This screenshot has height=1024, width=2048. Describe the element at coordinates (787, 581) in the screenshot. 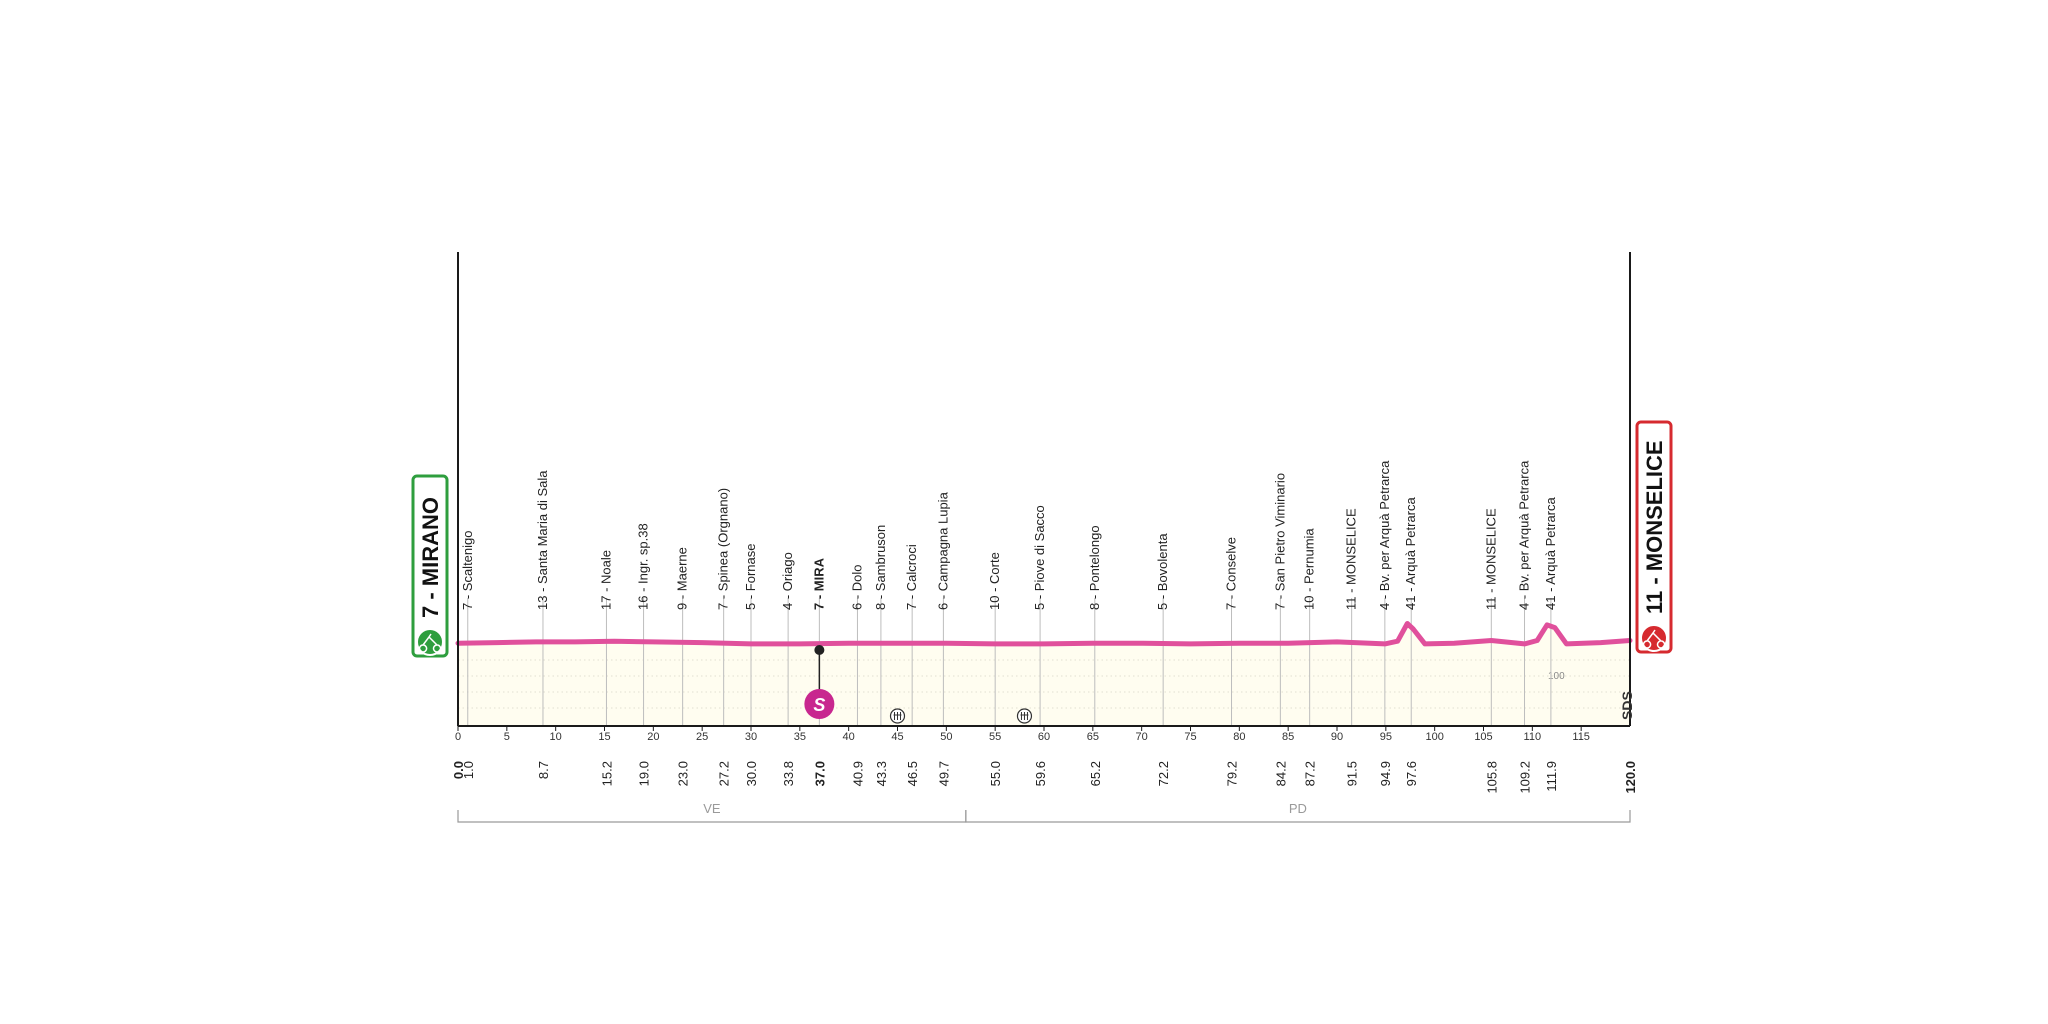

I see `waypoint-label: 4 - Oriago` at that location.